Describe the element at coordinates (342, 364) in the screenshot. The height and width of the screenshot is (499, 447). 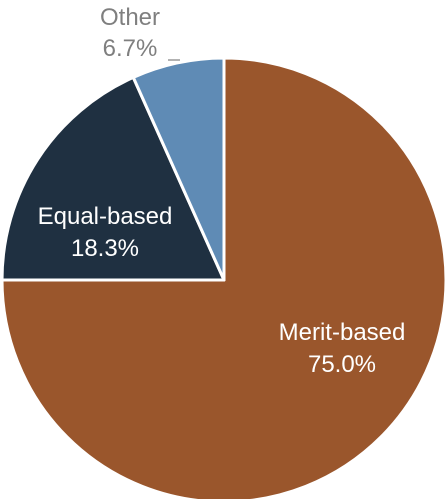
I see `slice-label-value-merit-based: 75.0%` at that location.